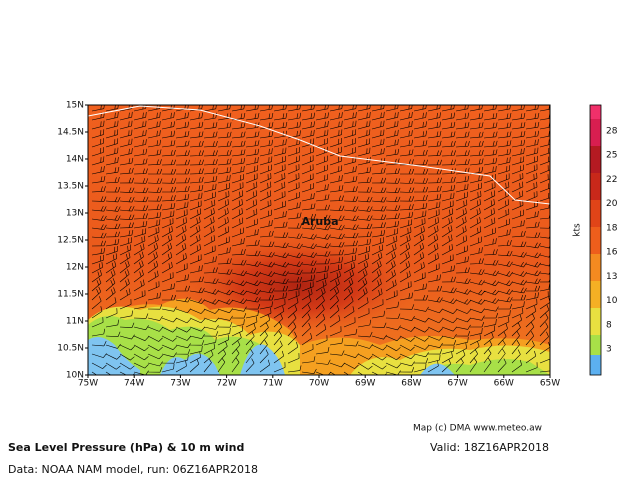 The height and width of the screenshot is (480, 640). I want to click on lat-label: 10N, so click(75, 376).